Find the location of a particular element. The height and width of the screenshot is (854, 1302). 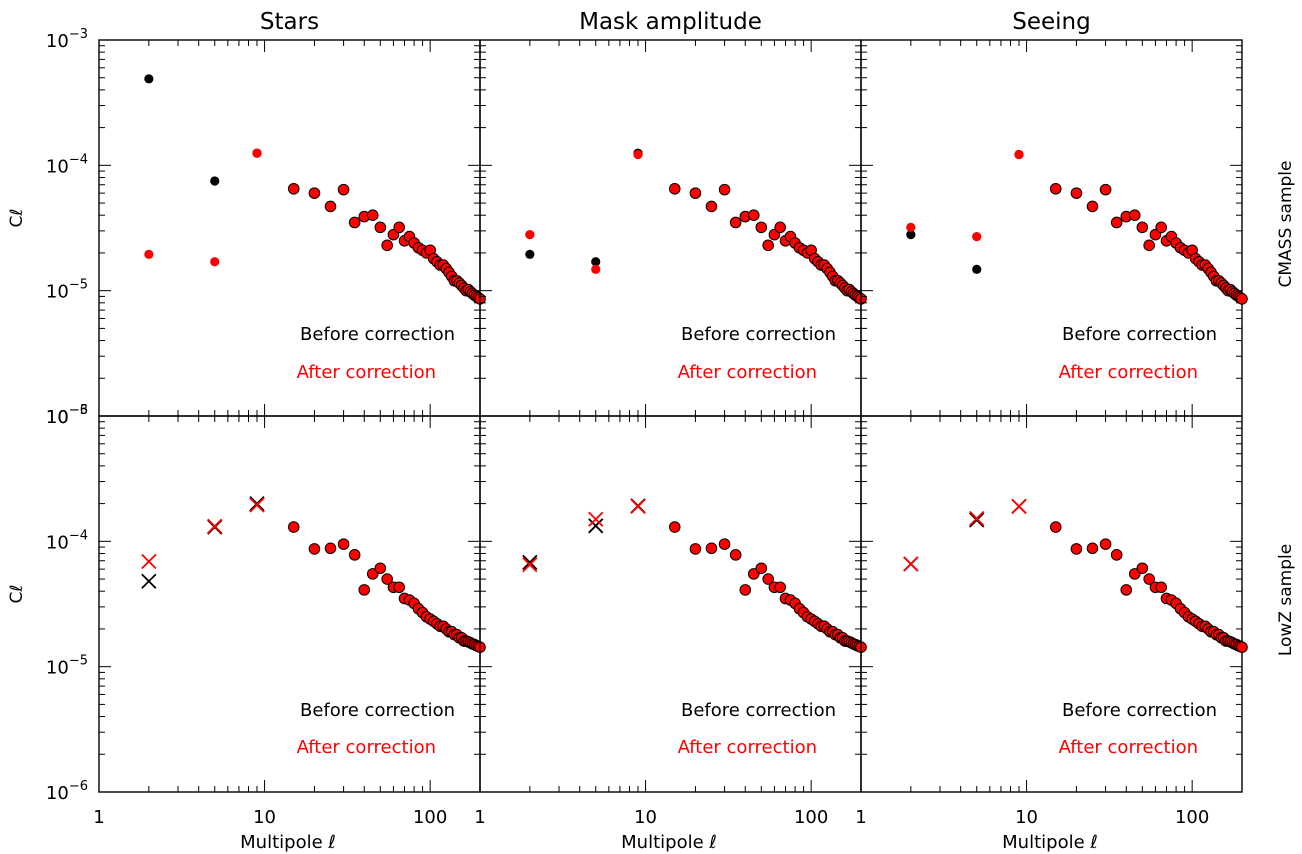

panel-lowz-sample-stars: Before correction After correction is located at coordinates (292, 604).